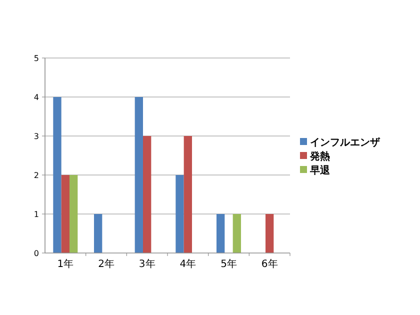  I want to click on x-tick-label: 2年, so click(106, 264).